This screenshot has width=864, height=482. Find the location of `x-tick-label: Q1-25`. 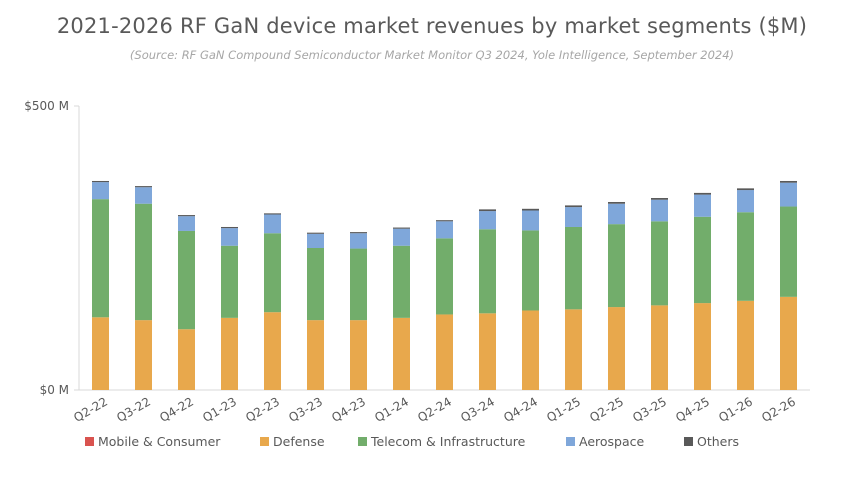

x-tick-label: Q1-25 is located at coordinates (563, 409).